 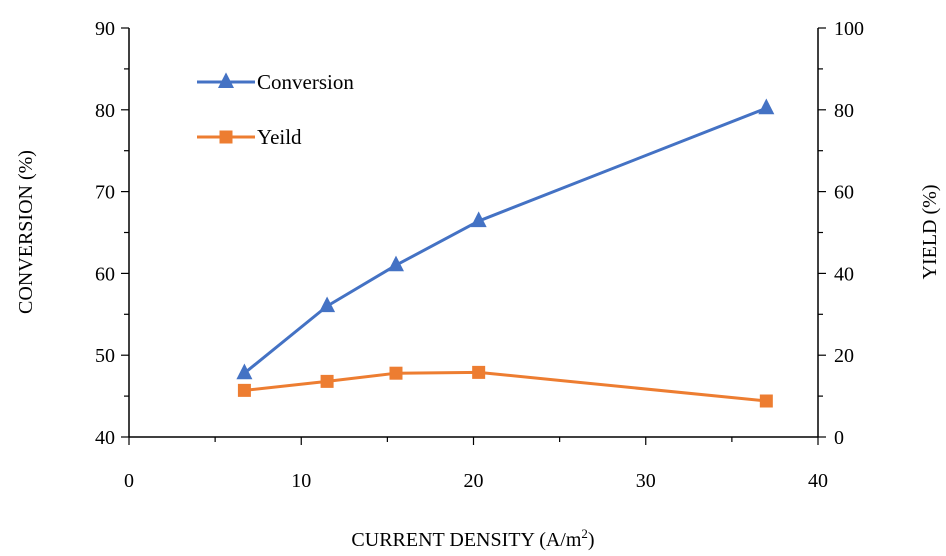 What do you see at coordinates (105, 111) in the screenshot?
I see `y-left-tick-label: 80` at bounding box center [105, 111].